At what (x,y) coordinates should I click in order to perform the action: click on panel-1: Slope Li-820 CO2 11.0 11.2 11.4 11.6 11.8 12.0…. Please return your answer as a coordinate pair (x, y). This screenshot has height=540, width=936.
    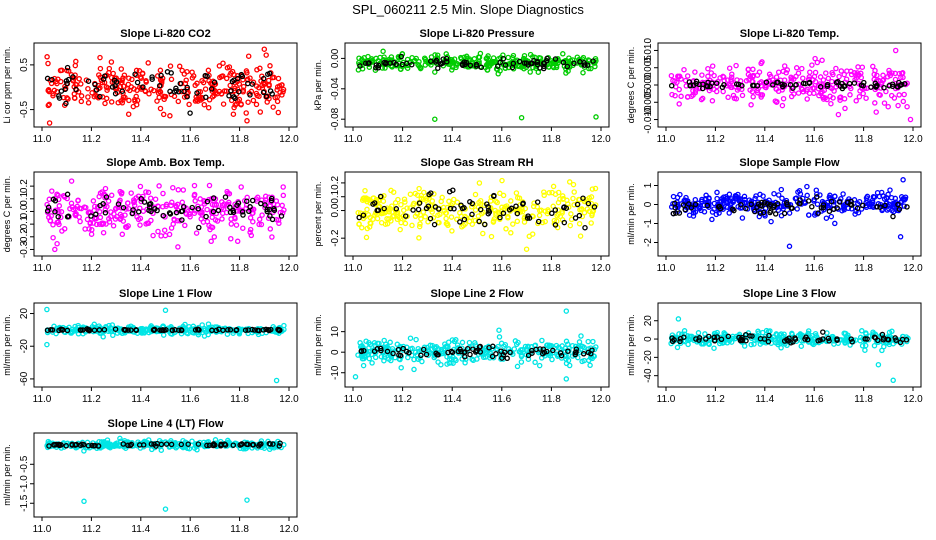
    Looking at the image, I should click on (150, 86).